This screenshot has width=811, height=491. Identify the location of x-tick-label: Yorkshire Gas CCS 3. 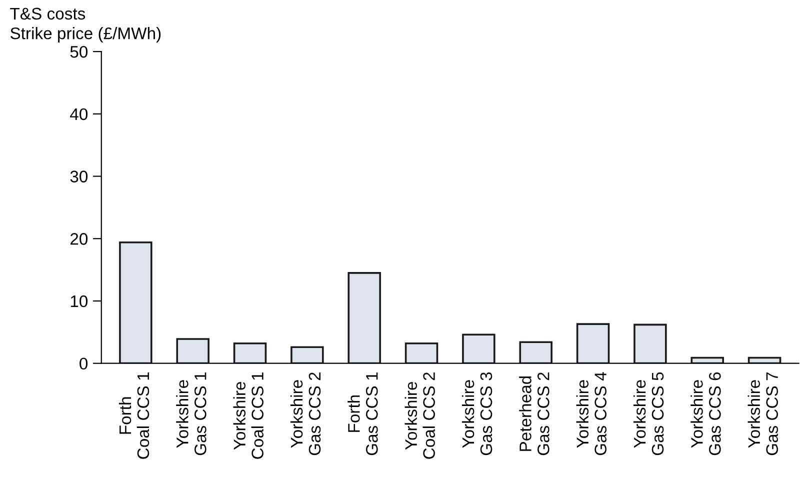
(477, 414).